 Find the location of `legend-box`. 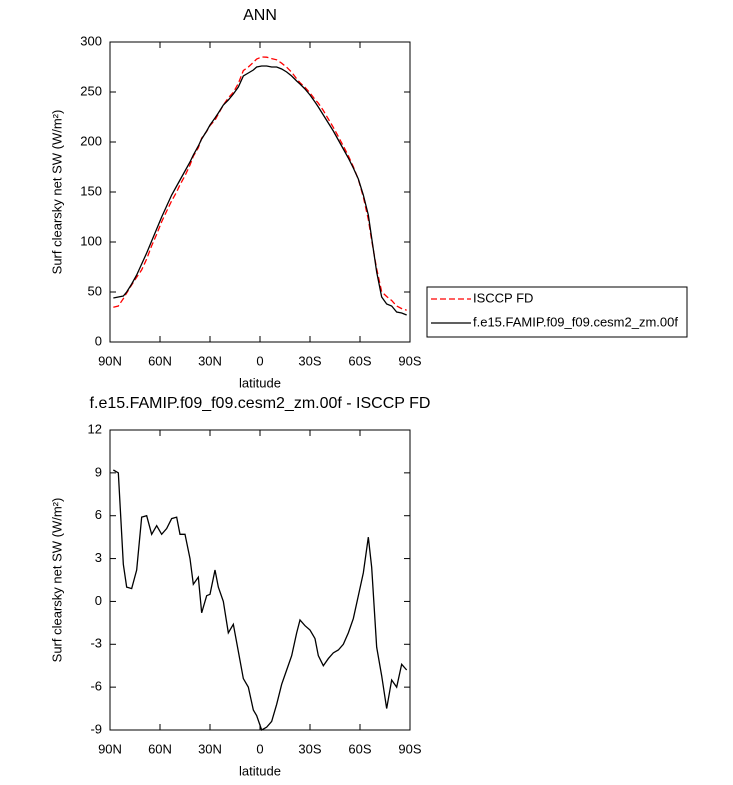

legend-box is located at coordinates (557, 312).